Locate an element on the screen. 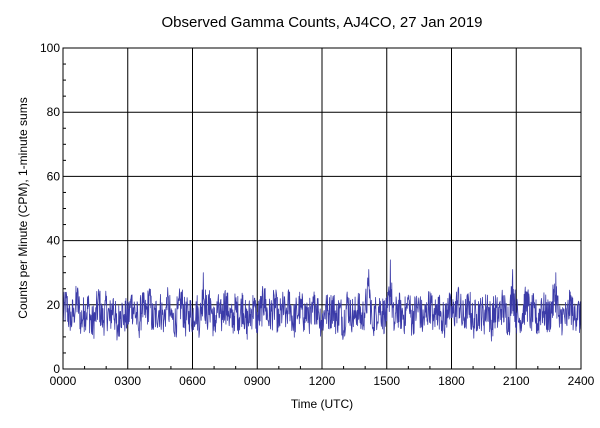 This screenshot has width=600, height=428. x-tick-label-0000: 0000 is located at coordinates (63, 381).